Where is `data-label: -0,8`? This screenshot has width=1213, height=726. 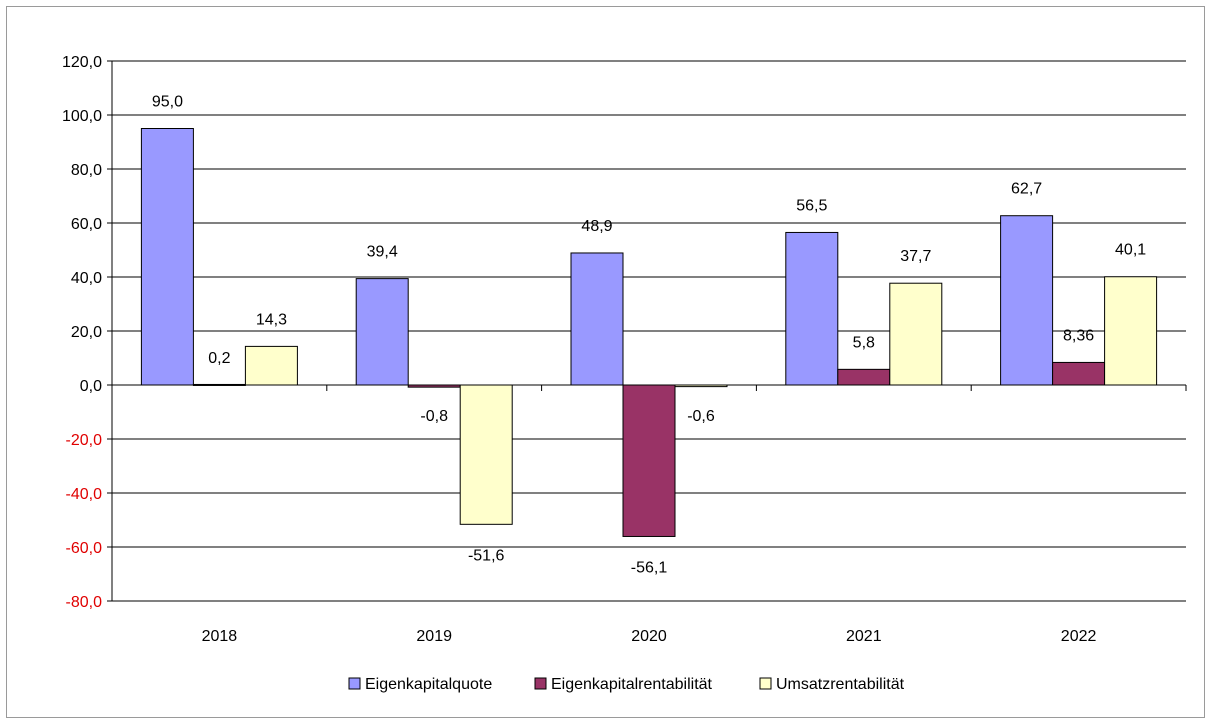 data-label: -0,8 is located at coordinates (434, 416).